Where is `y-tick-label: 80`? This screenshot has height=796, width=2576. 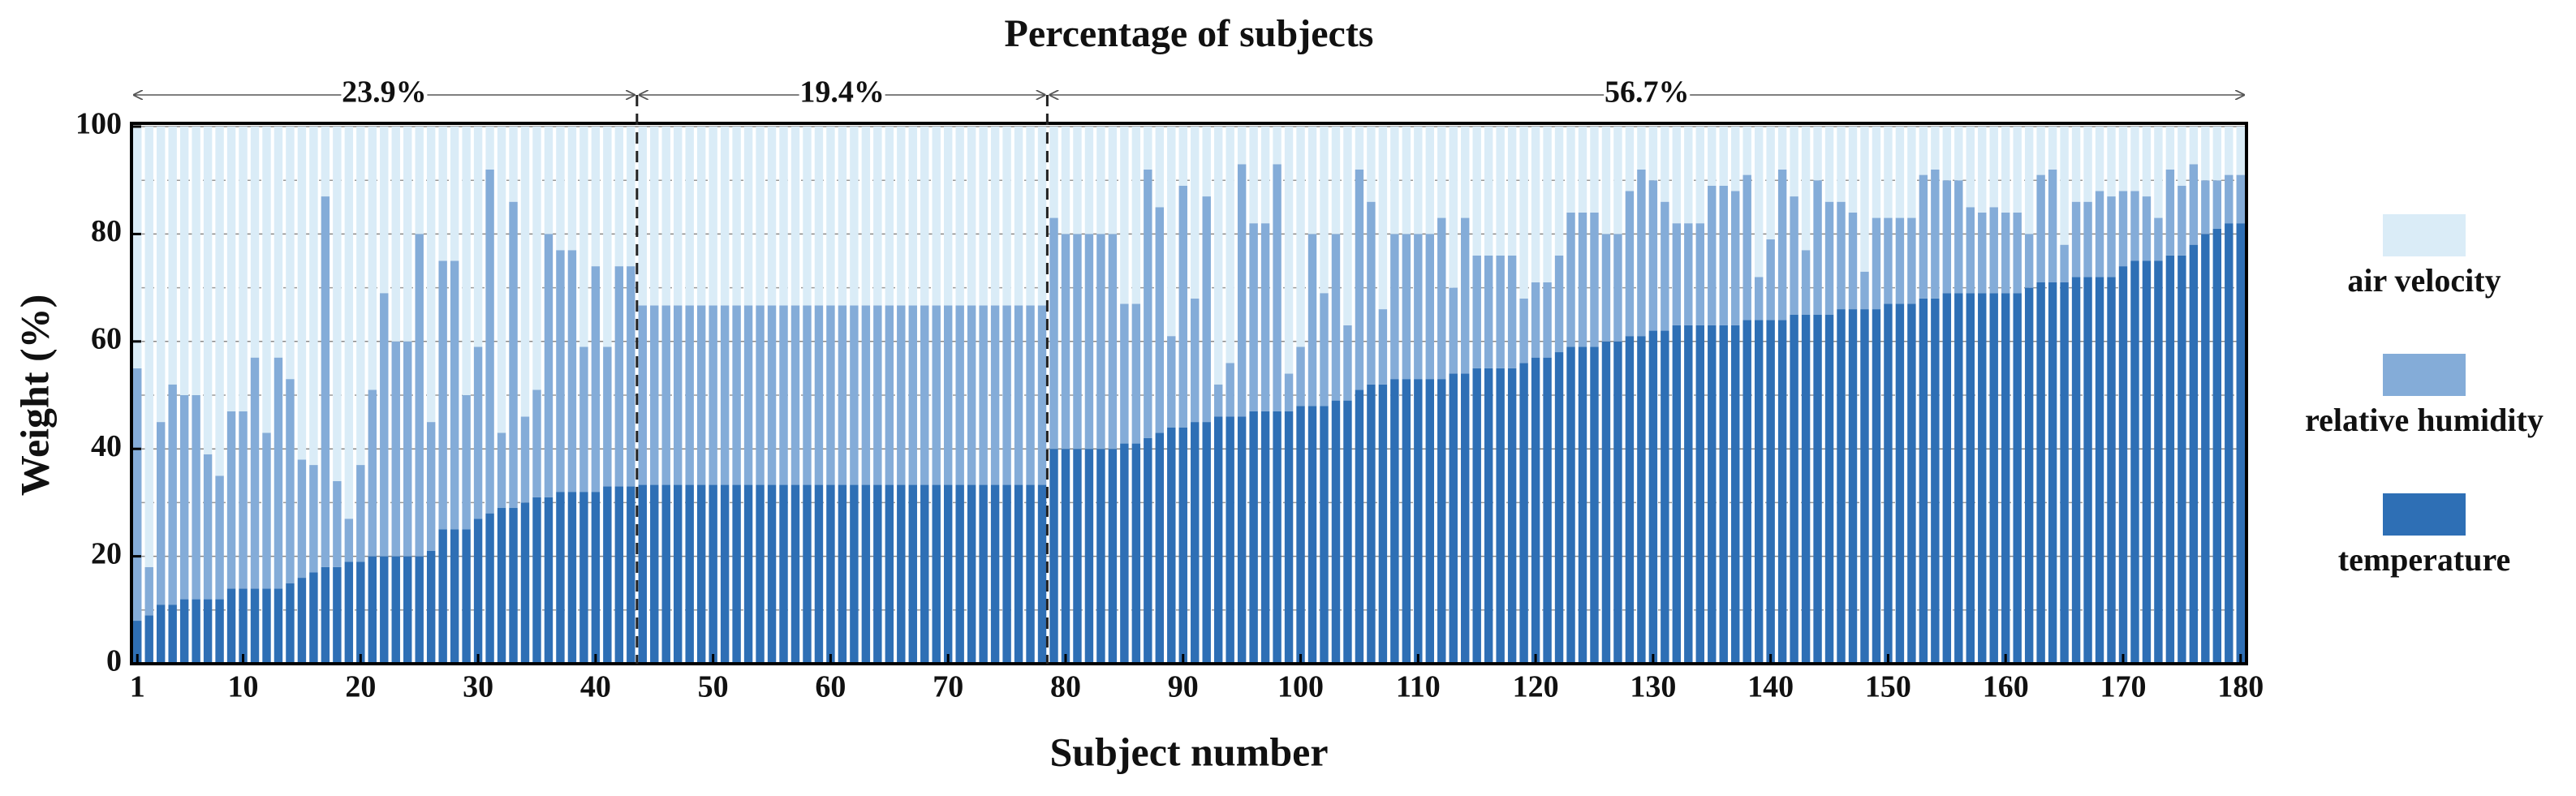
y-tick-label: 80 is located at coordinates (107, 231).